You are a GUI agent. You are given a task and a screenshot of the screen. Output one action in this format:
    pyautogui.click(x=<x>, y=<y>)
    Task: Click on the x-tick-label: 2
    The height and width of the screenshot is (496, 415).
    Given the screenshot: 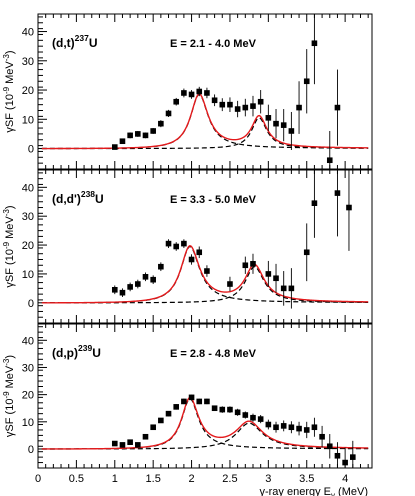 What is the action you would take?
    pyautogui.click(x=192, y=479)
    